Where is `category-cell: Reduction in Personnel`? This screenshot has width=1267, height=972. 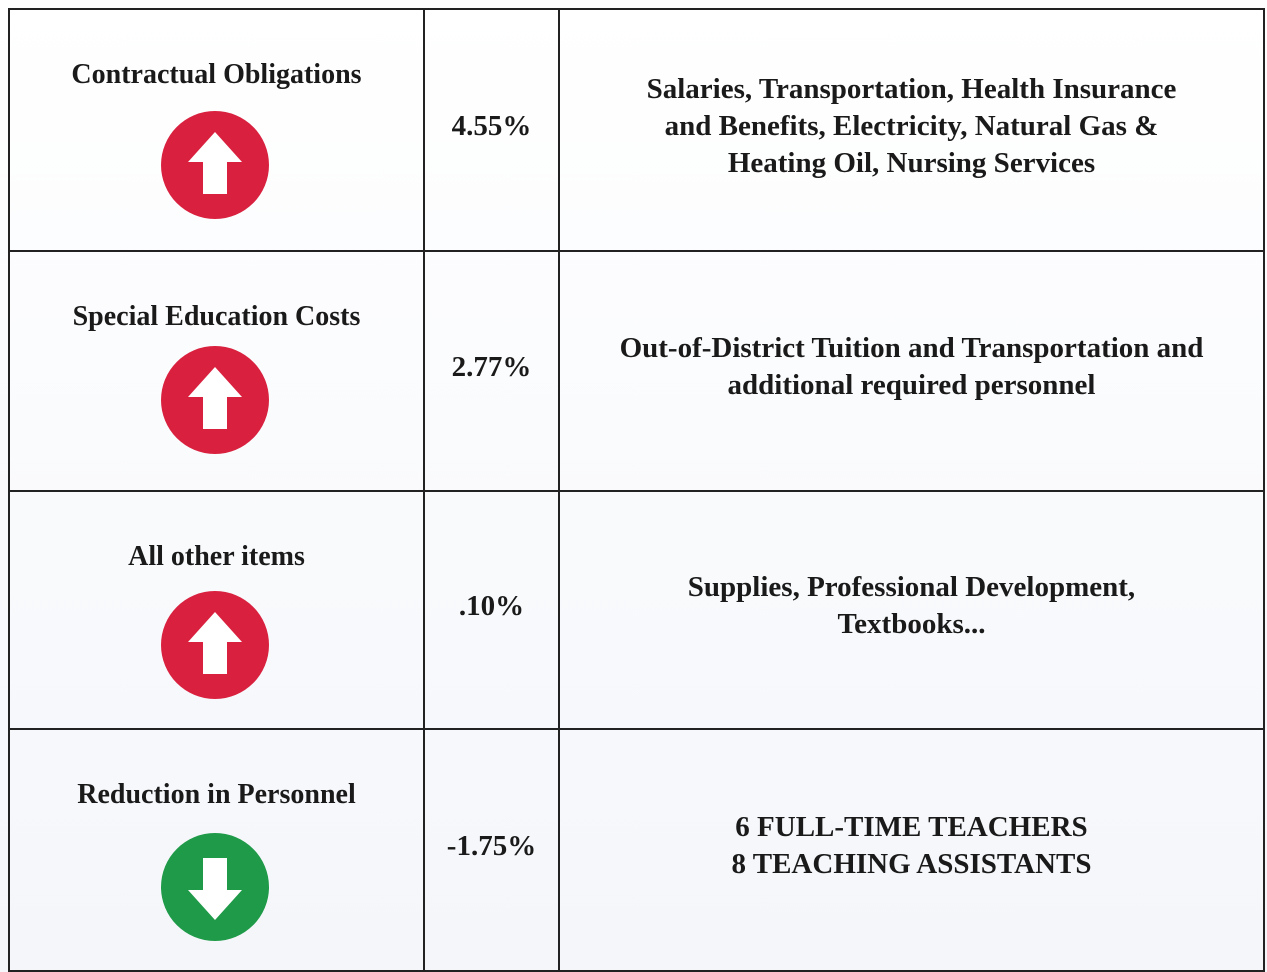 category-cell: Reduction in Personnel is located at coordinates (216, 850).